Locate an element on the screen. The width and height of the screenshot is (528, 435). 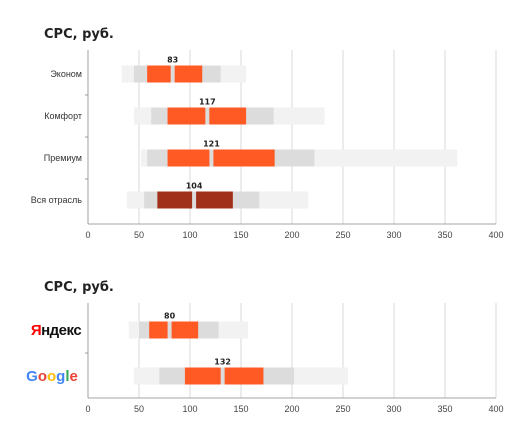
median-label: 117 is located at coordinates (207, 102).